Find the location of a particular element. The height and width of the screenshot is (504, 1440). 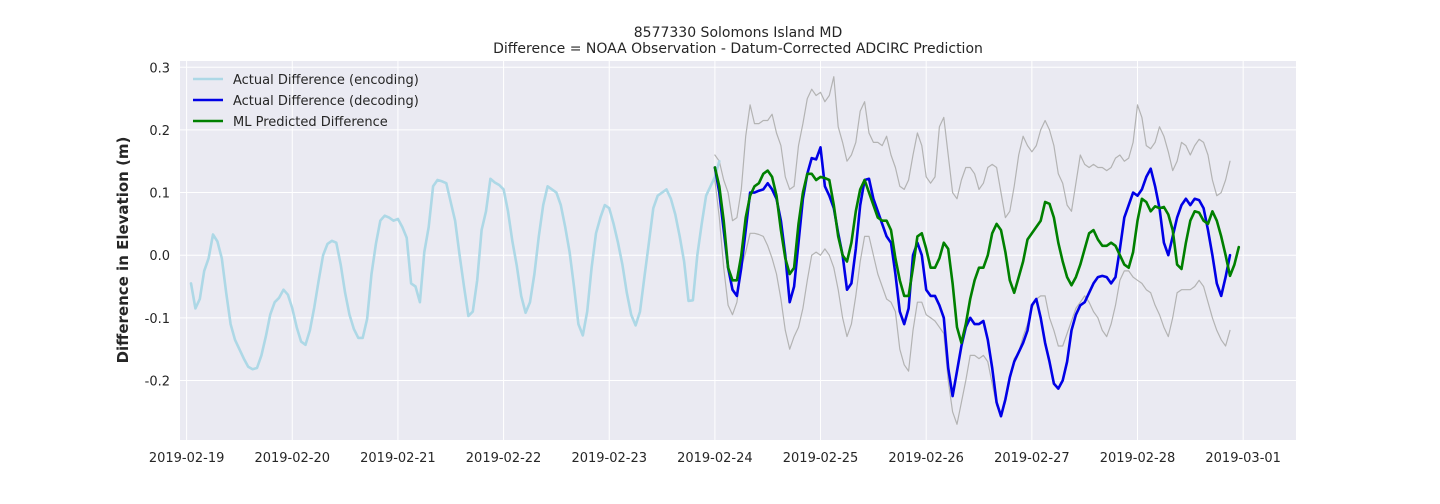

chart-title: 8577330 Solomons Island MD is located at coordinates (738, 33).